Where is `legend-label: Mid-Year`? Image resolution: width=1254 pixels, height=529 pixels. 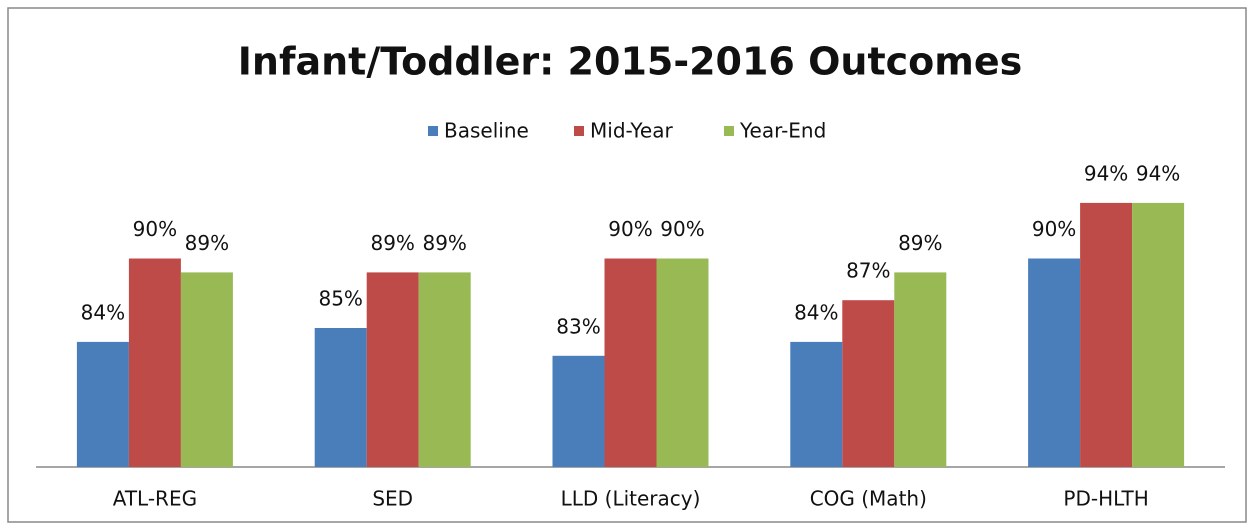
legend-label: Mid-Year is located at coordinates (631, 131).